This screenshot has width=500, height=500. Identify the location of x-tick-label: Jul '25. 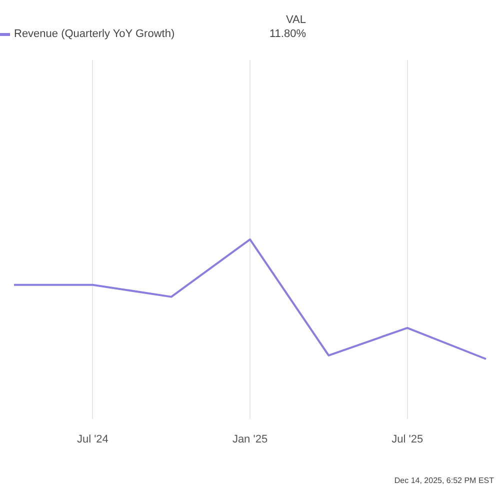
(408, 439).